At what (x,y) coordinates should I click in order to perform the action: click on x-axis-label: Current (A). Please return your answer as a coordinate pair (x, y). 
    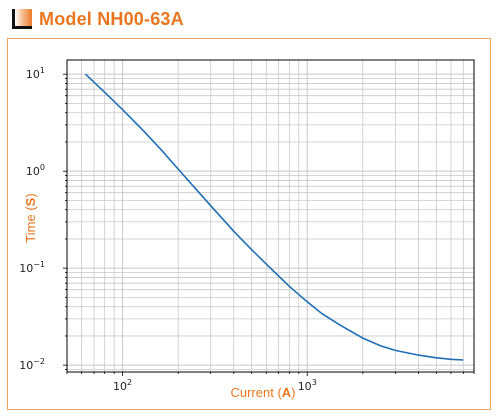
    Looking at the image, I should click on (262, 392).